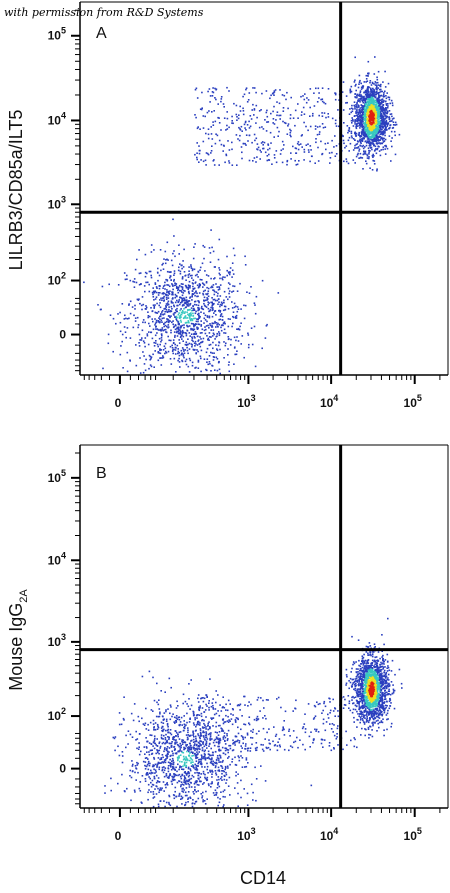  I want to click on x-tick-label: 0, so click(118, 403).